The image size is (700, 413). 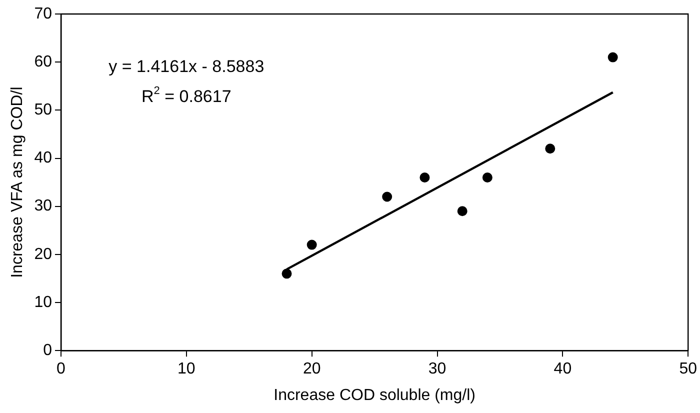 I want to click on x-tick-label: 40, so click(x=563, y=369).